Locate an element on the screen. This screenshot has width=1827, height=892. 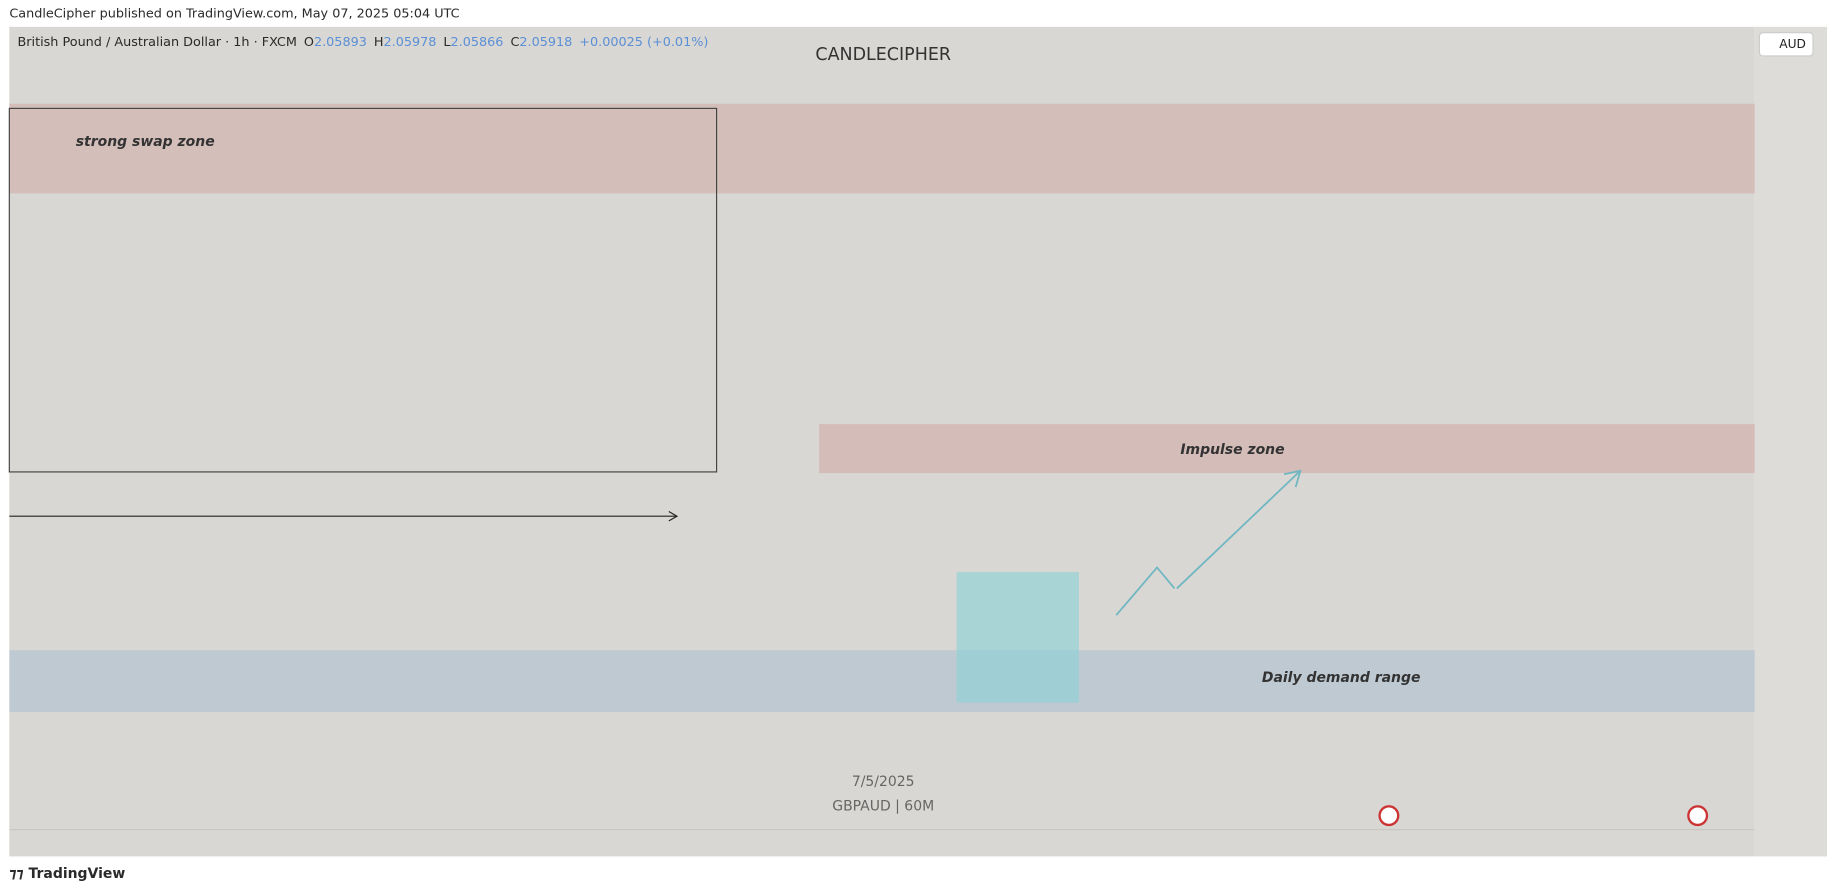
swap-label: strong swap zone is located at coordinates (145, 142).